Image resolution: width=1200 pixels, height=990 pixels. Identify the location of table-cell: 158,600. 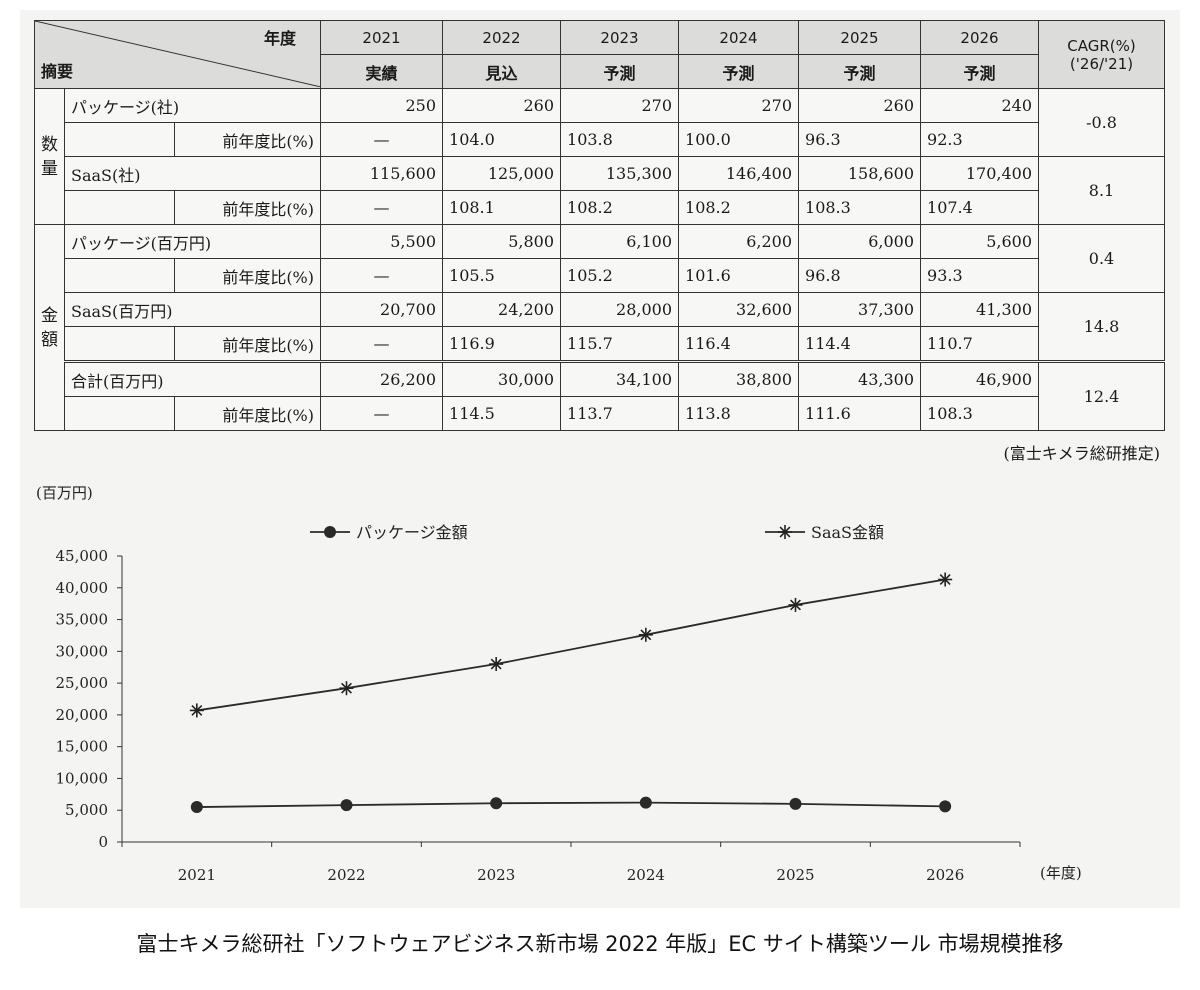
(860, 173).